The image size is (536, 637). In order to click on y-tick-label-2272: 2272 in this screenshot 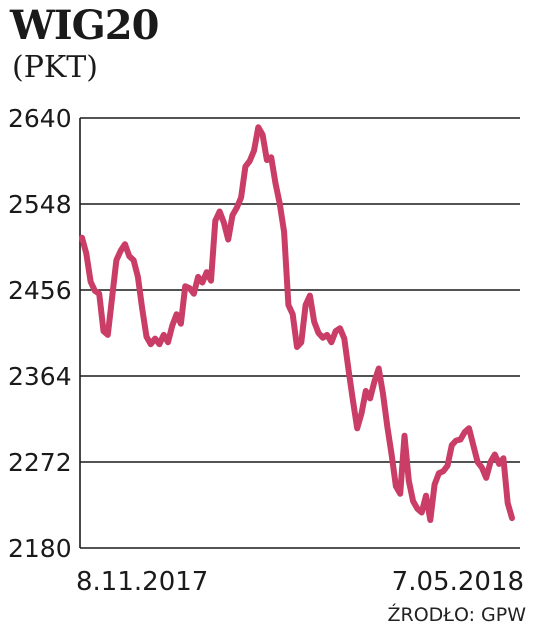, I will do `click(40, 462)`.